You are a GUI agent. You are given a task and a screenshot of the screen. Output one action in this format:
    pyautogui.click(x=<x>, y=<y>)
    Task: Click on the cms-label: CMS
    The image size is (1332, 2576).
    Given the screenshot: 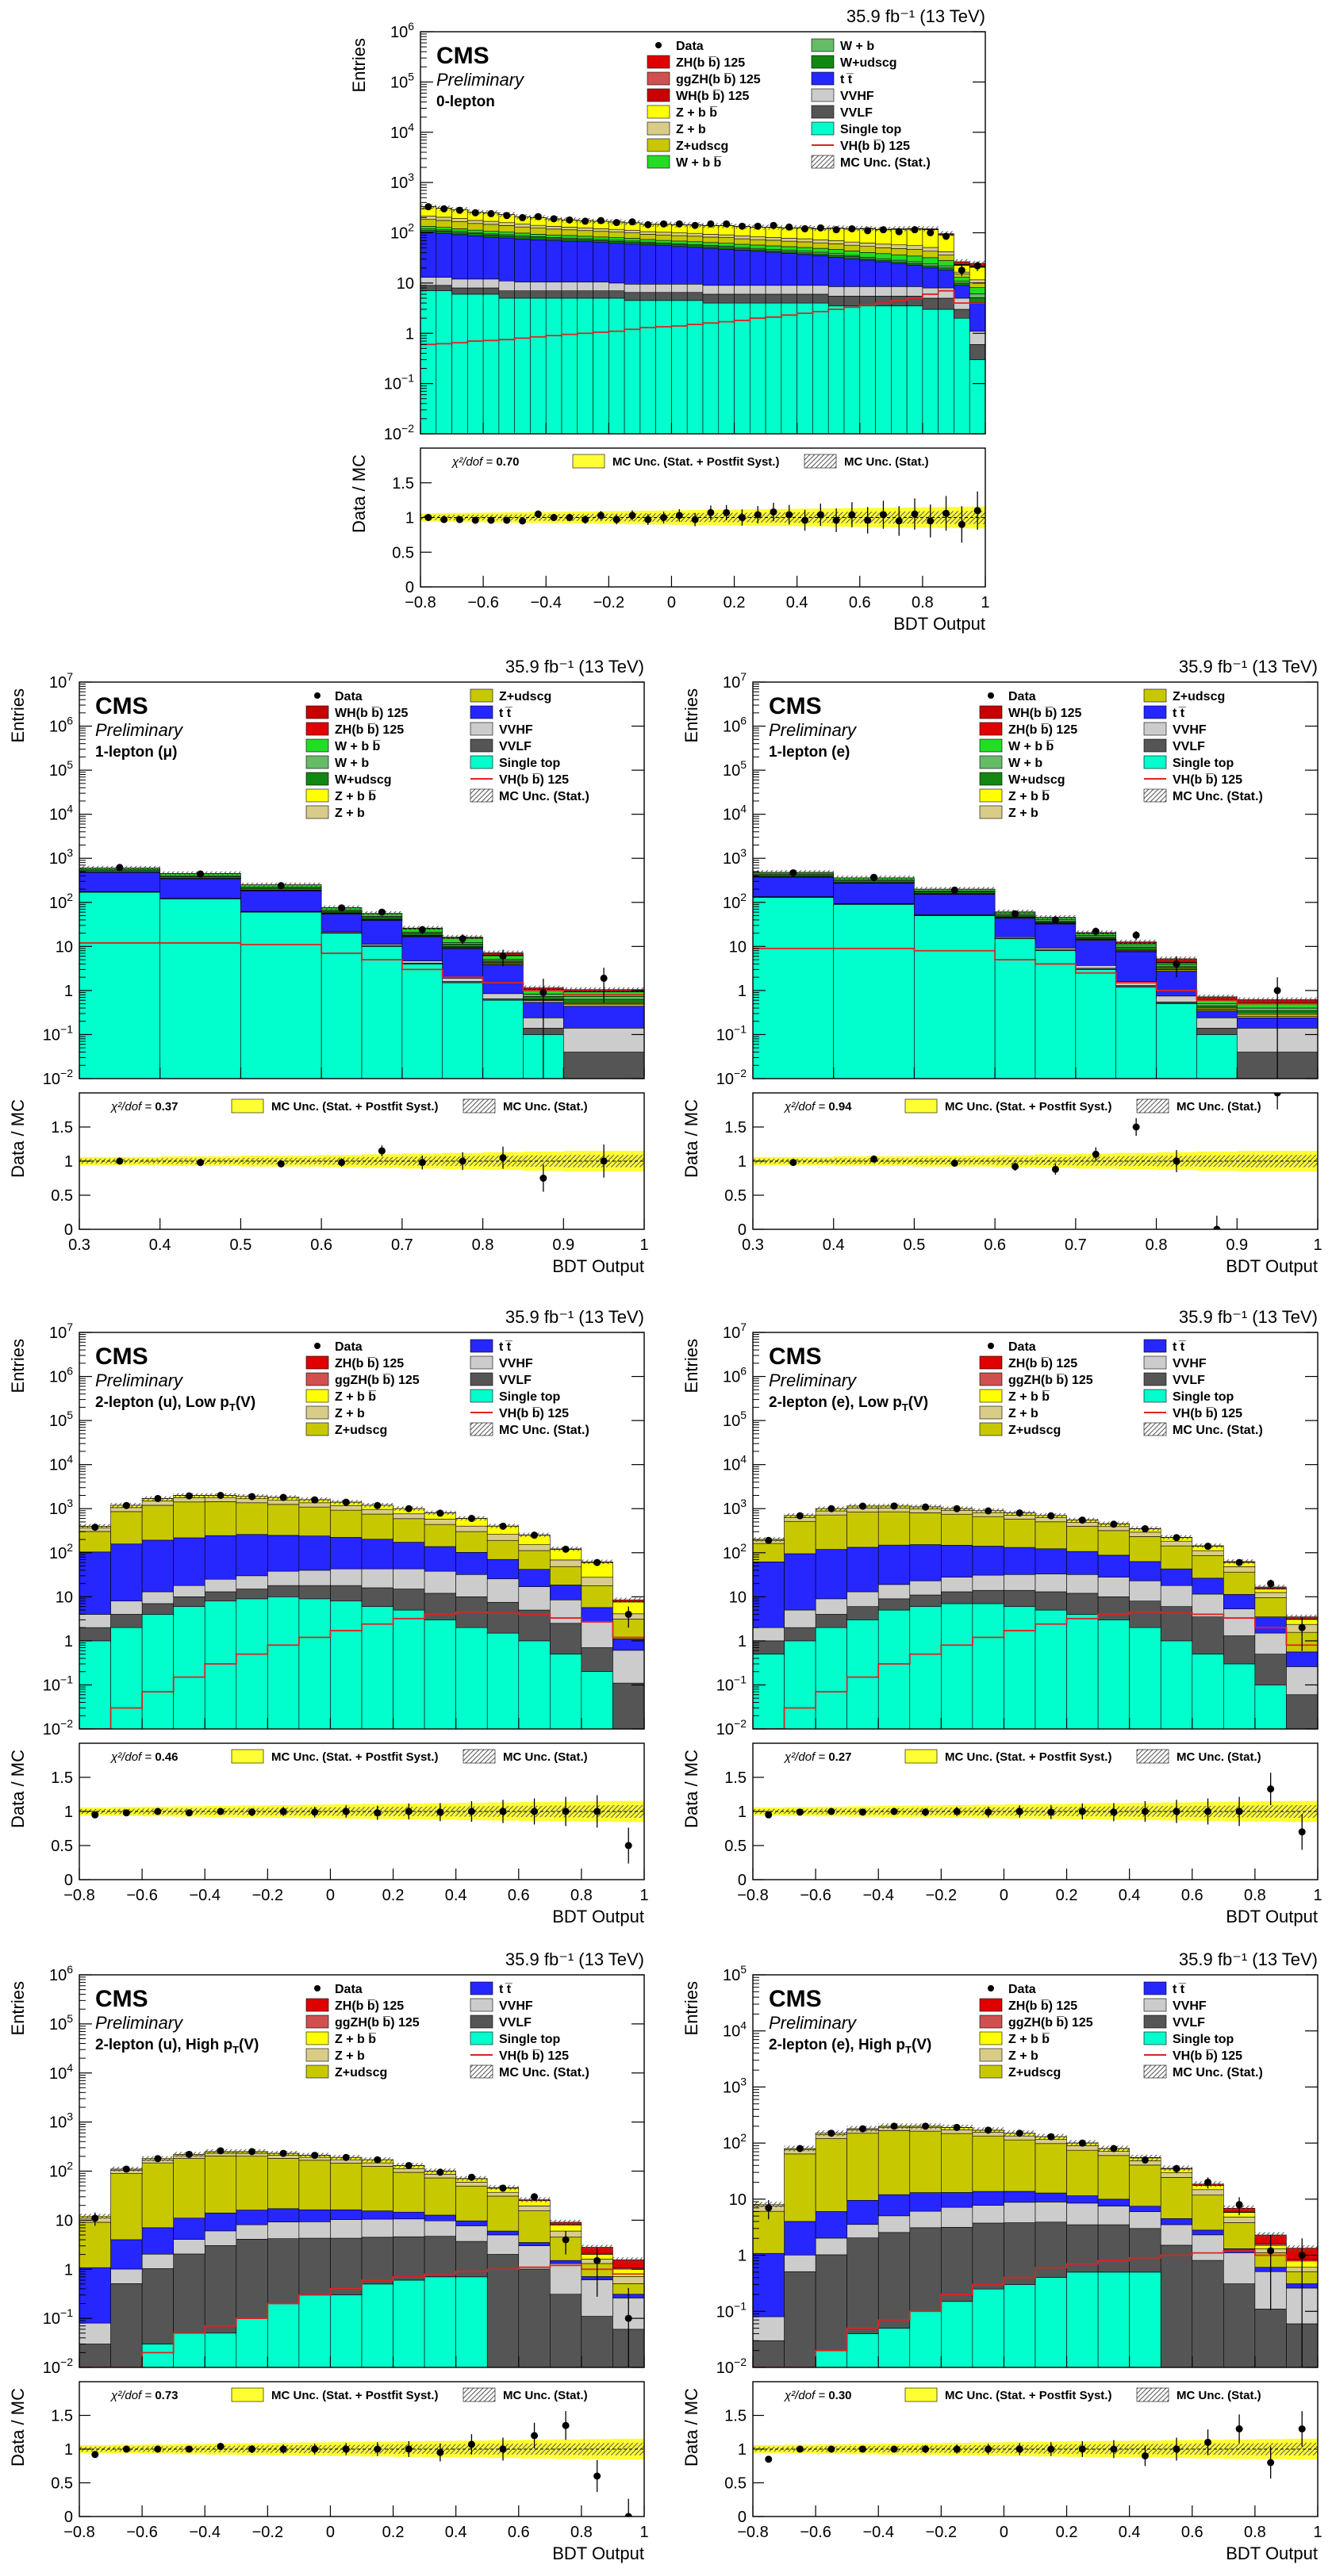 What is the action you would take?
    pyautogui.click(x=462, y=56)
    